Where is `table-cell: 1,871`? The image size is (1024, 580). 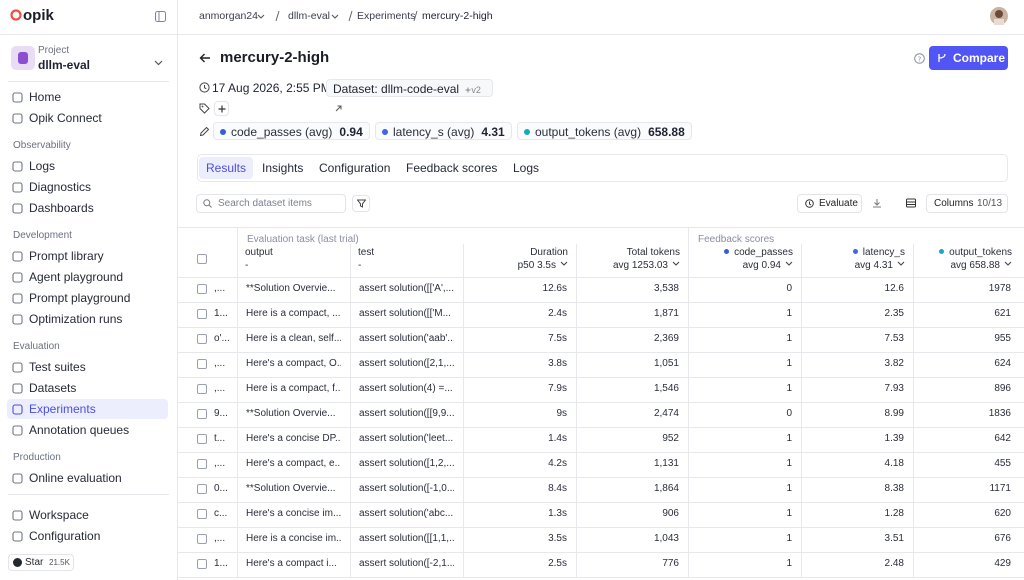
table-cell: 1,871 is located at coordinates (666, 313).